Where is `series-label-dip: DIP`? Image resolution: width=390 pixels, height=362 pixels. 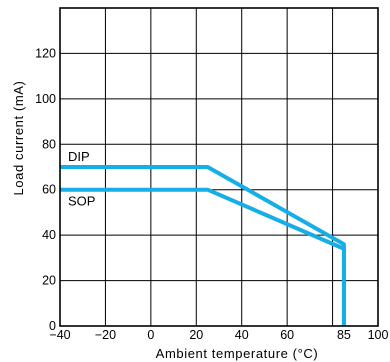 series-label-dip: DIP is located at coordinates (79, 156).